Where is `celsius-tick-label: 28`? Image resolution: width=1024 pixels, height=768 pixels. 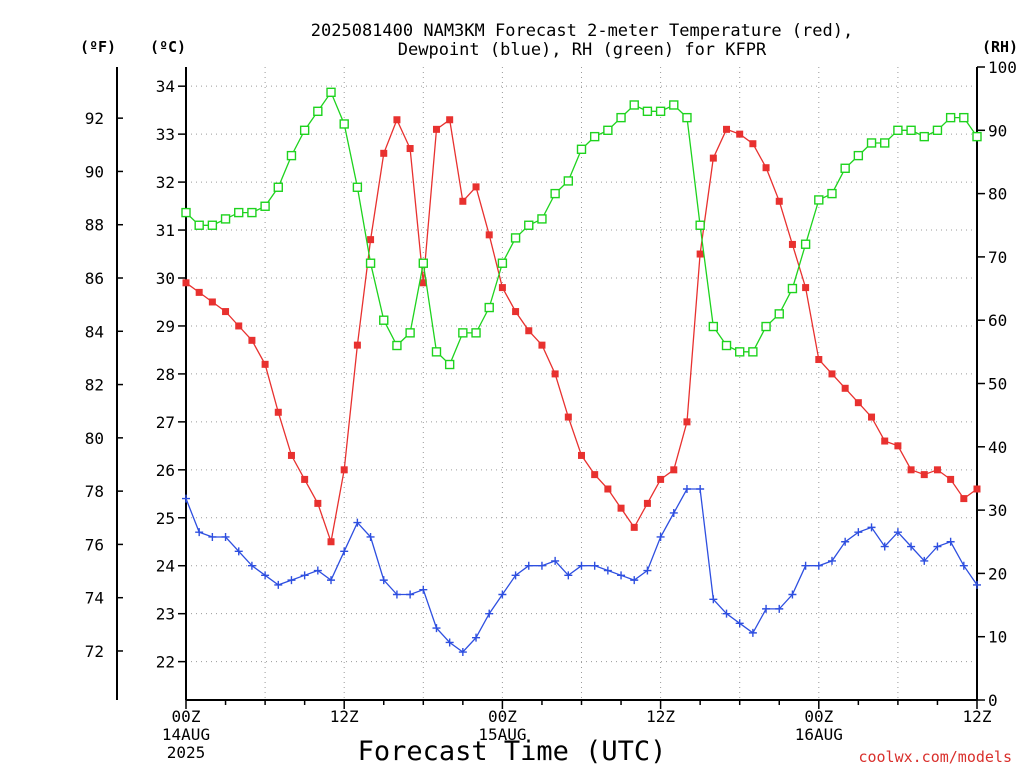
celsius-tick-label: 28 is located at coordinates (165, 374).